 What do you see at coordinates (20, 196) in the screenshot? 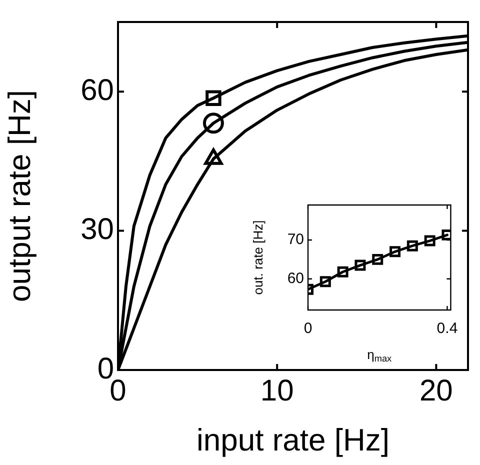
I see `y-axis-title: output rate [Hz]` at bounding box center [20, 196].